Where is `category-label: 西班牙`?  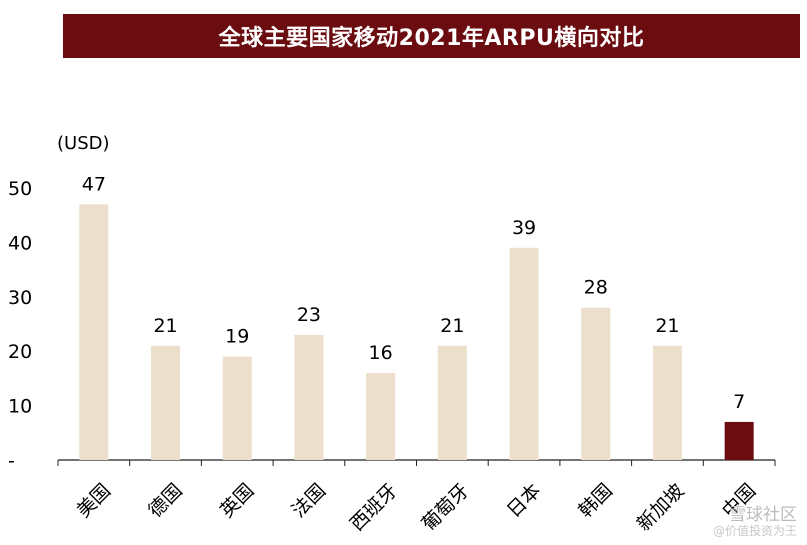 category-label: 西班牙 is located at coordinates (374, 508).